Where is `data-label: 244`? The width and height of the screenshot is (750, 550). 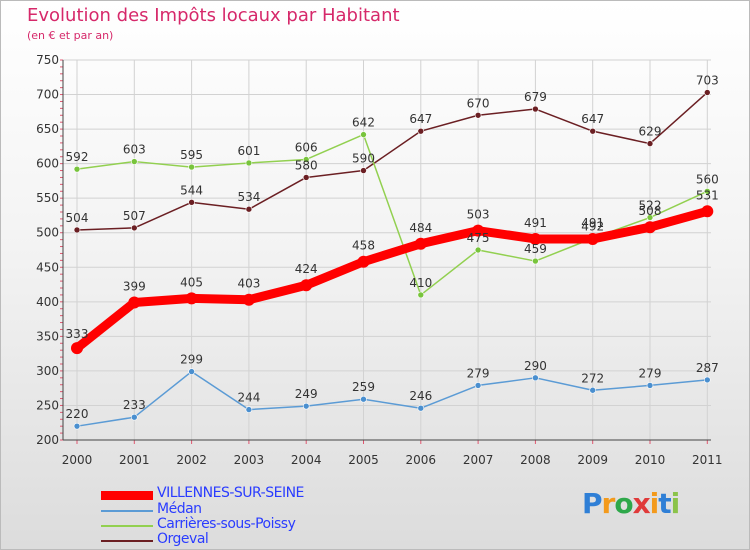
data-label: 244 is located at coordinates (248, 398).